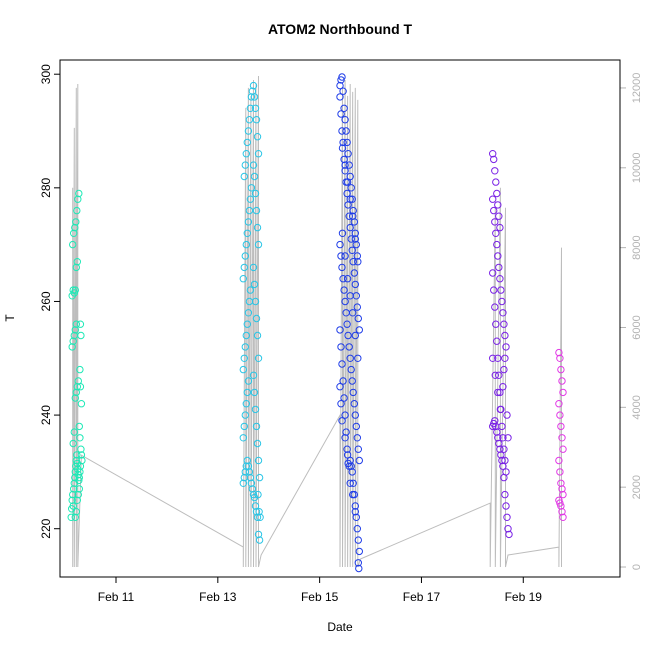 Image resolution: width=650 pixels, height=650 pixels. Describe the element at coordinates (524, 597) in the screenshot. I see `x-tick-label: Feb 19` at that location.